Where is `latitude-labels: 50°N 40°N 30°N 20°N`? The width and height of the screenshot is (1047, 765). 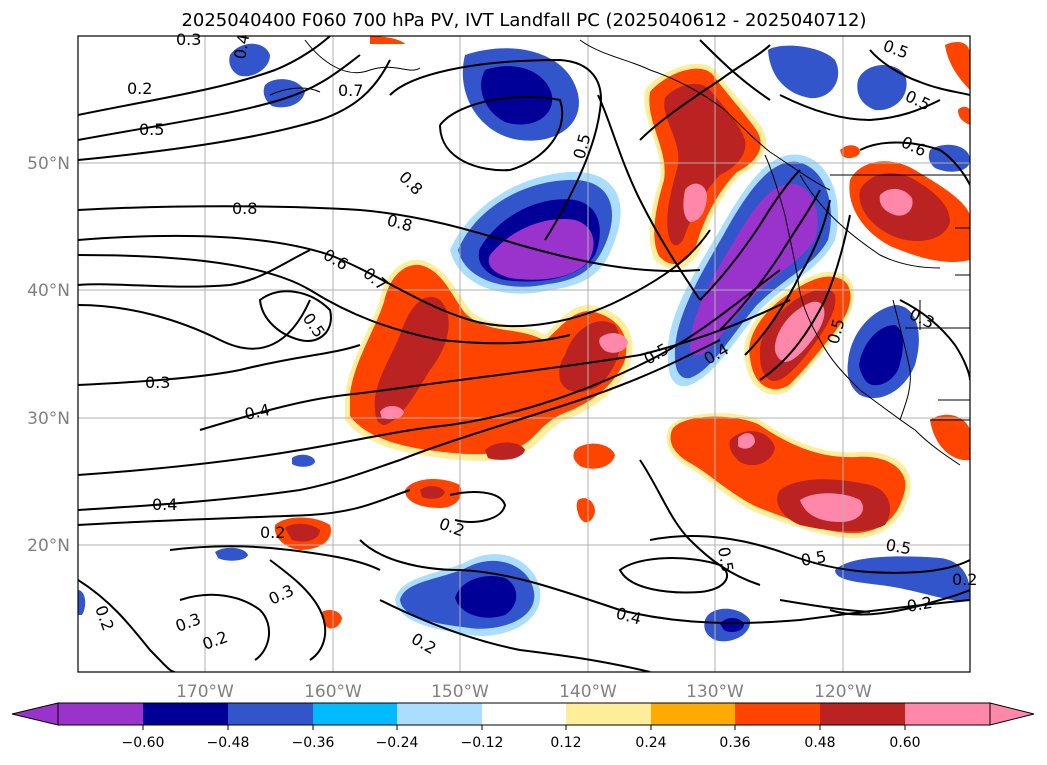 latitude-labels: 50°N 40°N 30°N 20°N is located at coordinates (48, 355).